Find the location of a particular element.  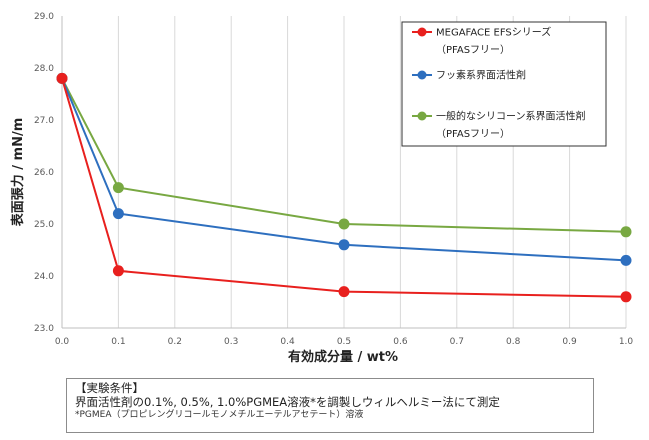

x-tick-label: 0.5 is located at coordinates (344, 342).